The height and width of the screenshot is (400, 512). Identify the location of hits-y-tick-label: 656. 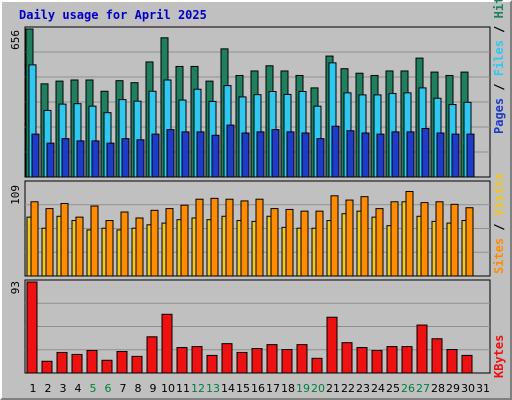
(15, 40).